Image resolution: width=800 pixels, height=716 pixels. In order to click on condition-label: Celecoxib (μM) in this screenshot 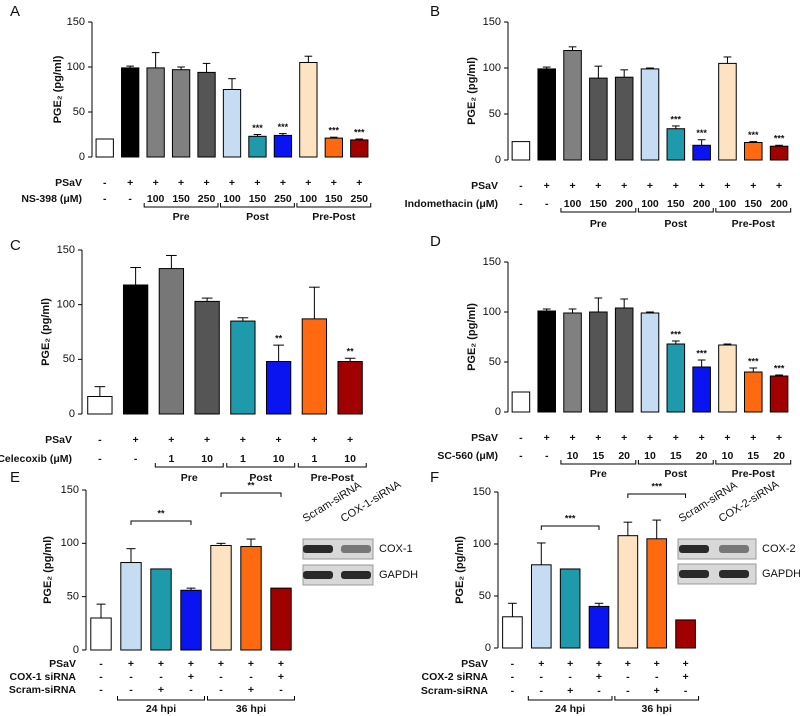, I will do `click(36, 459)`.